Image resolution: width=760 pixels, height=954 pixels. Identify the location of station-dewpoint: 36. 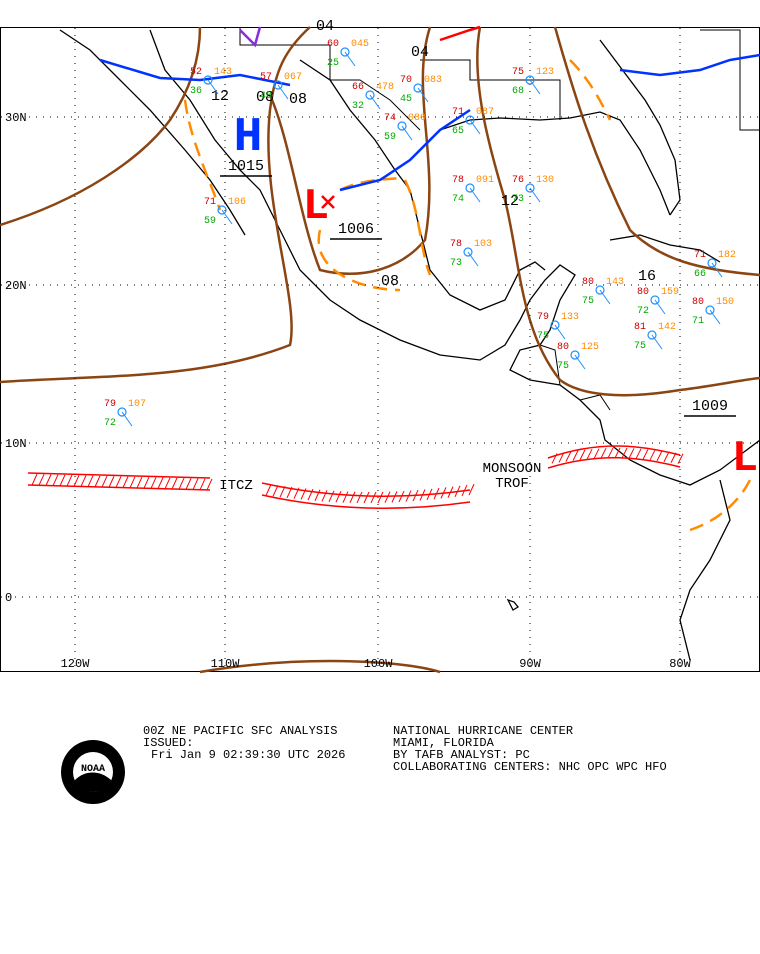
(196, 91).